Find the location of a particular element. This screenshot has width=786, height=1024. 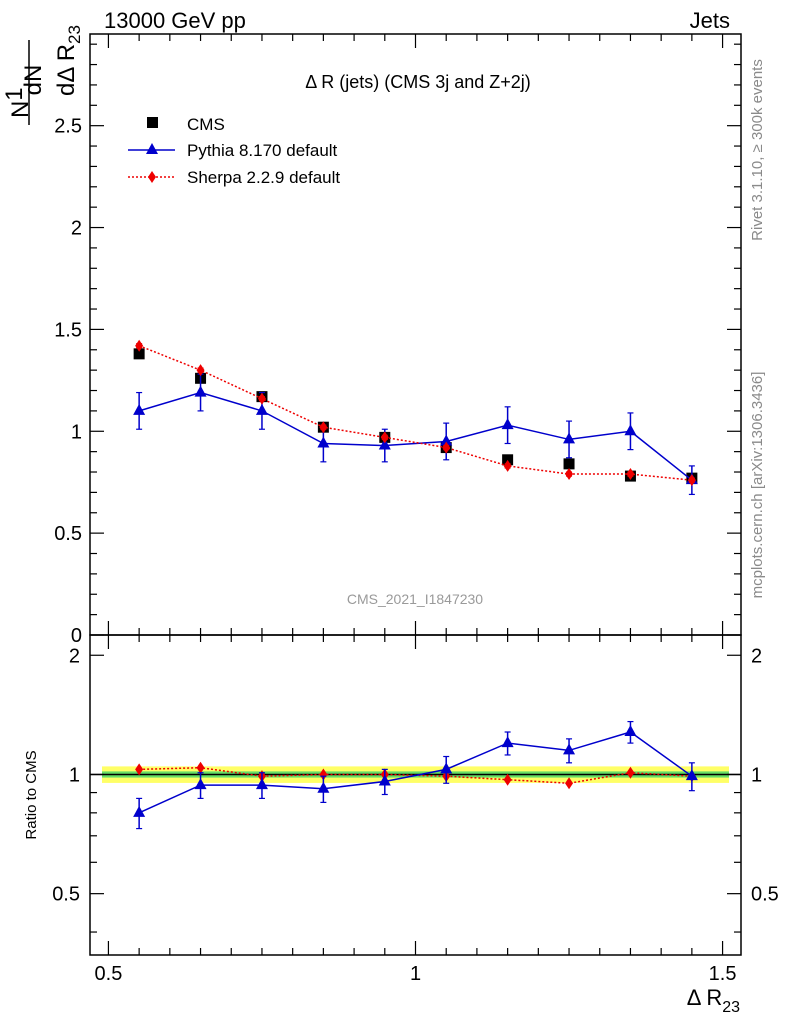

x-tick-label: 1 is located at coordinates (415, 974).